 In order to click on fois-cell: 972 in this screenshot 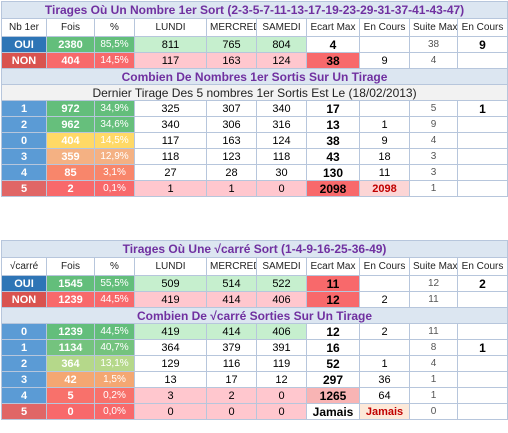, I will do `click(70, 108)`.